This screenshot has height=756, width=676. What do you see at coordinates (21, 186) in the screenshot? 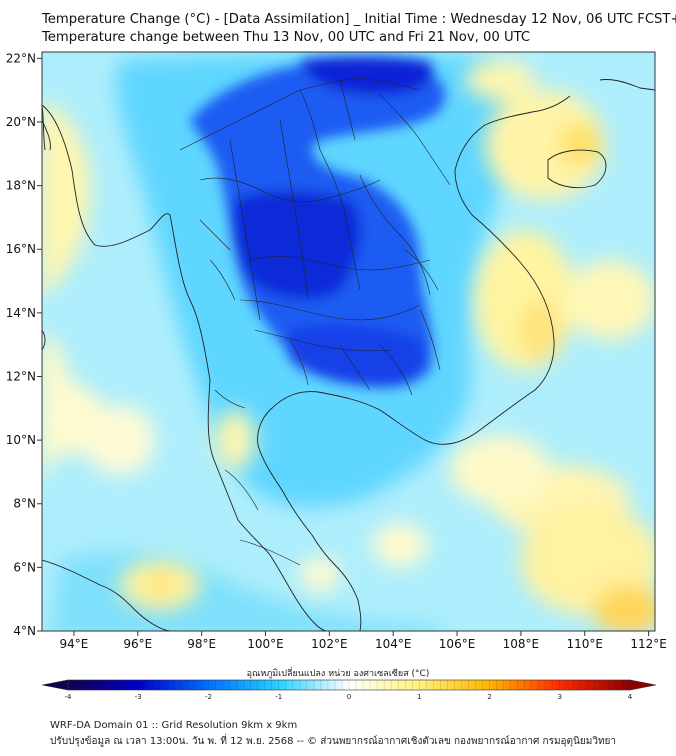
I see `lat-tick-label: 18°N` at bounding box center [21, 186].